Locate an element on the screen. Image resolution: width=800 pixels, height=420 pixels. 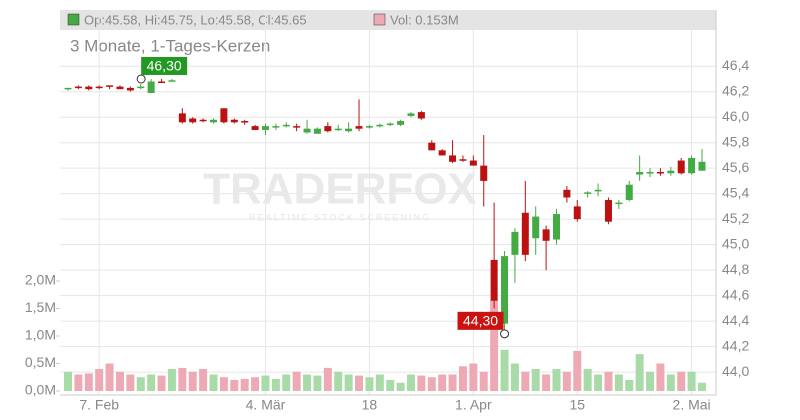
y-tick-label: 45,8 is located at coordinates (735, 141).